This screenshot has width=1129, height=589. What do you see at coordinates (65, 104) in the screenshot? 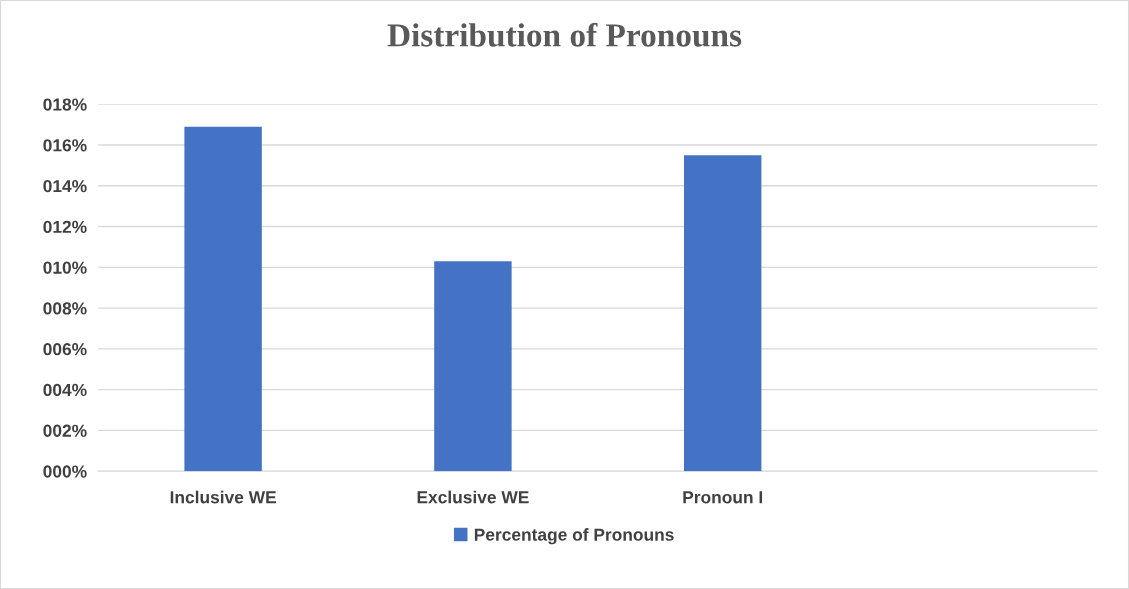
I see `y-tick-label: 018%` at bounding box center [65, 104].